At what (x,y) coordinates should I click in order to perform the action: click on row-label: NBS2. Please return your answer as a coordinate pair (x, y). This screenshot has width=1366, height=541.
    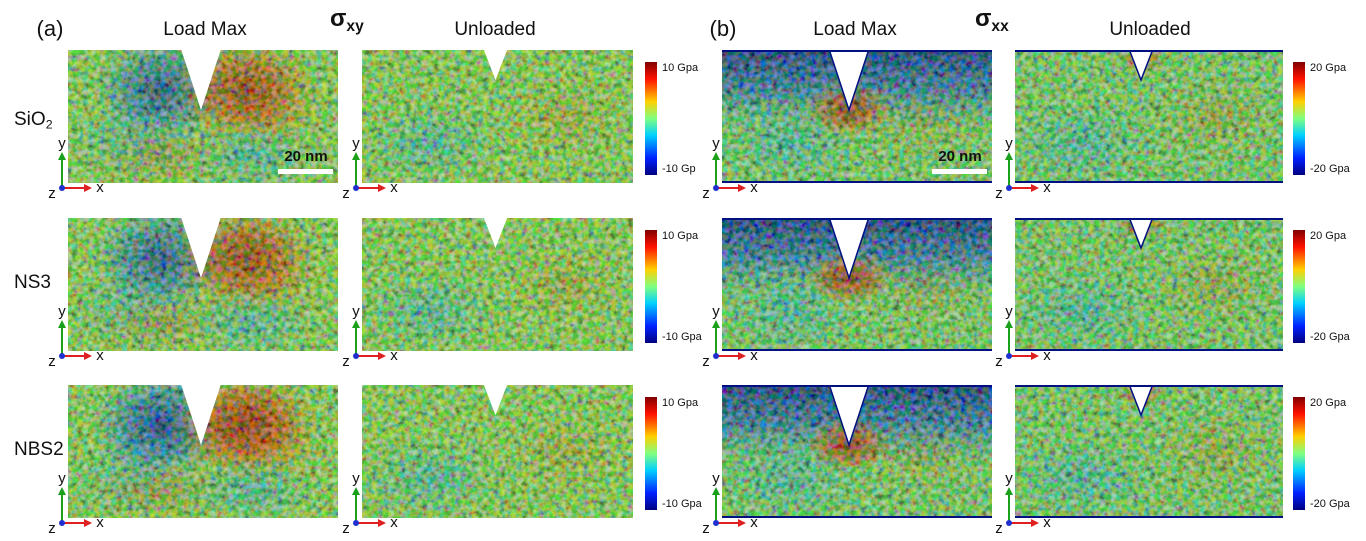
    Looking at the image, I should click on (39, 449).